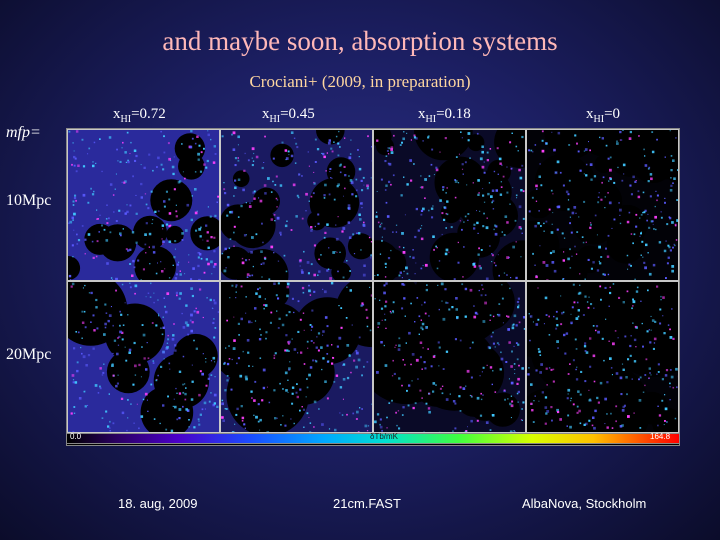  I want to click on colorbar-unit-label: δTb/mK, so click(384, 436).